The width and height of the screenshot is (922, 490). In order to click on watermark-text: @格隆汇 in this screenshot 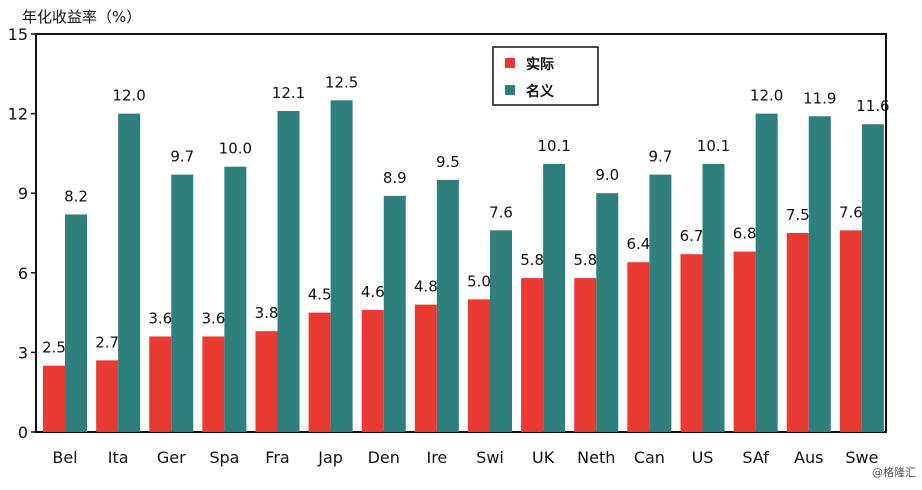, I will do `click(894, 472)`.